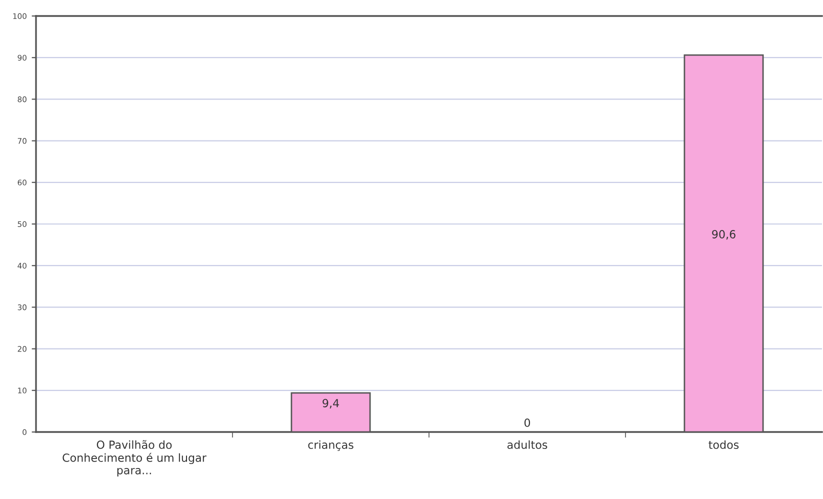  Describe the element at coordinates (527, 422) in the screenshot. I see `data-label: 0` at that location.